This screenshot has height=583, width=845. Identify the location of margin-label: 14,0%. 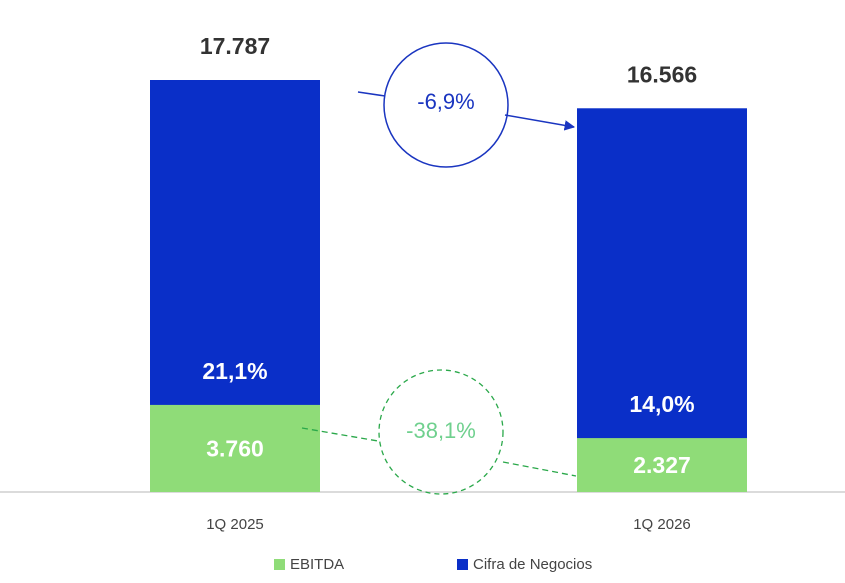
(661, 404).